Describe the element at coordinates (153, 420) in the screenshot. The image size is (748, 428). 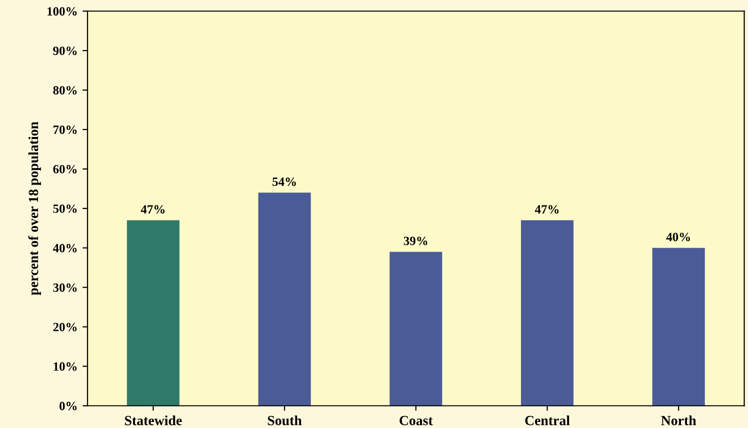
I see `x-tick-label: Statewide` at that location.